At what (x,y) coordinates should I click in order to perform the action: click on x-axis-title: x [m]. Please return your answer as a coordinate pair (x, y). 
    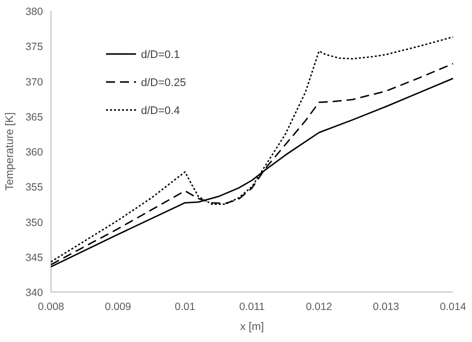
    Looking at the image, I should click on (252, 327).